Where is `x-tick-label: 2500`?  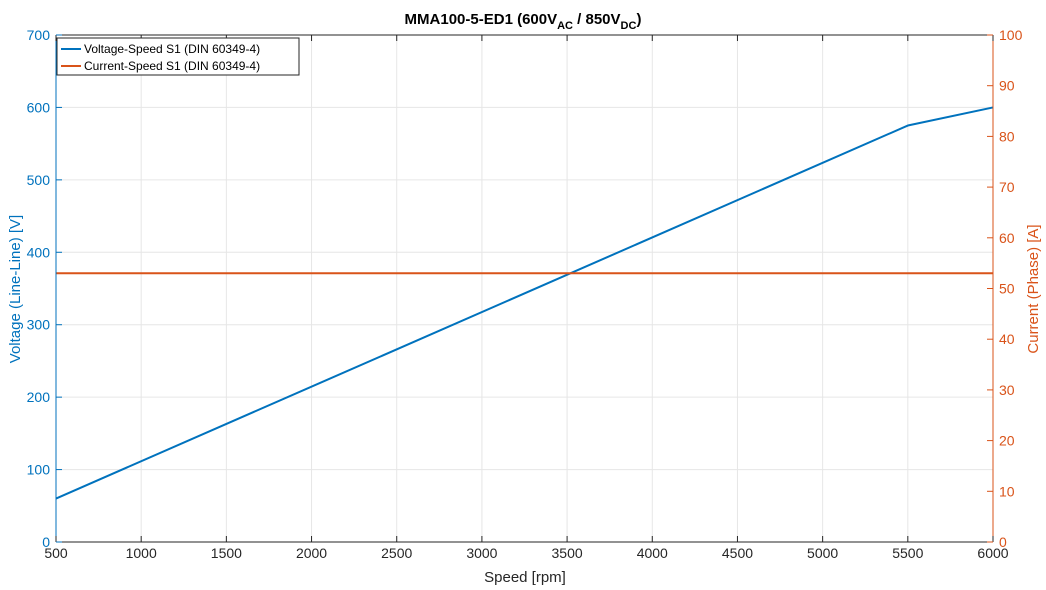 x-tick-label: 2500 is located at coordinates (396, 553).